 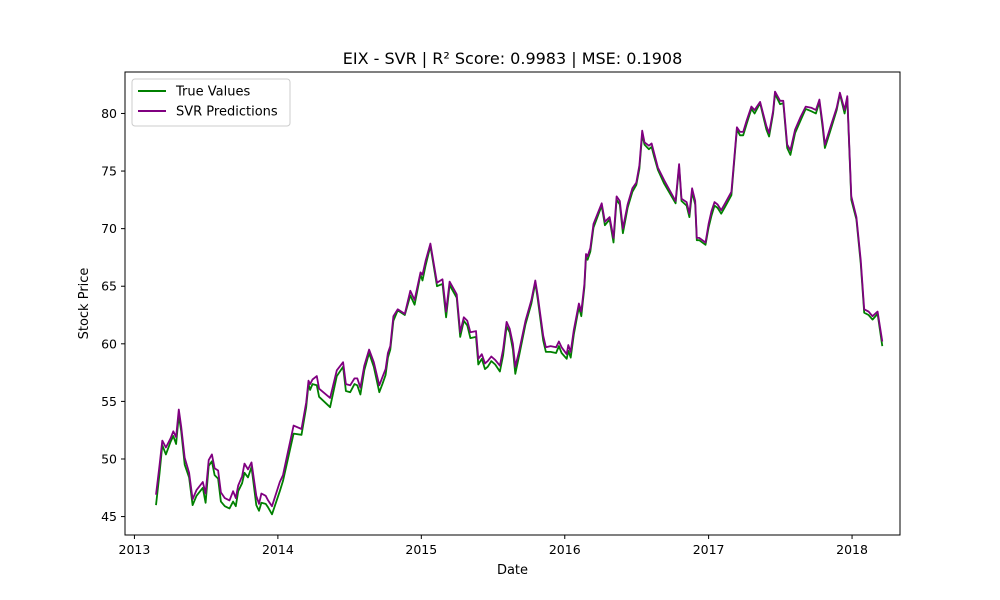 I want to click on y-tick-label: 80, so click(x=109, y=113).